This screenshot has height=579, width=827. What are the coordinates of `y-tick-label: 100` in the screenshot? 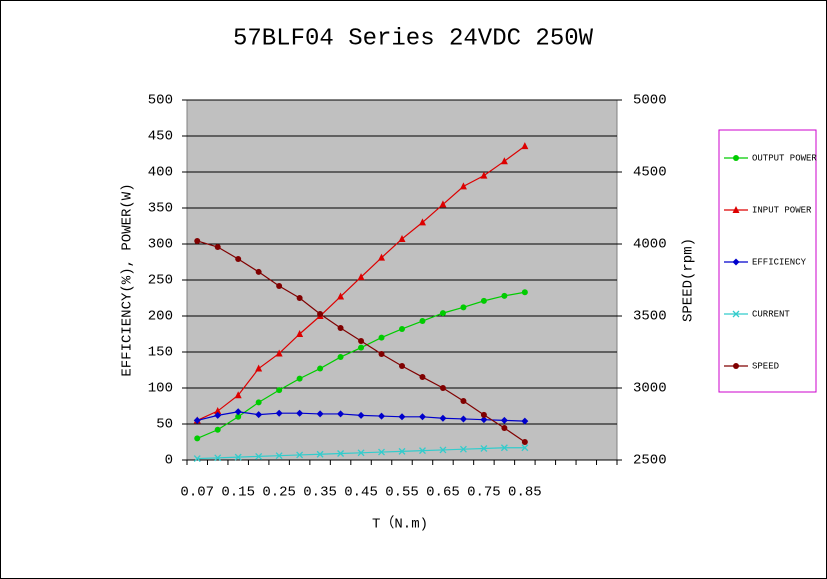 It's located at (160, 389).